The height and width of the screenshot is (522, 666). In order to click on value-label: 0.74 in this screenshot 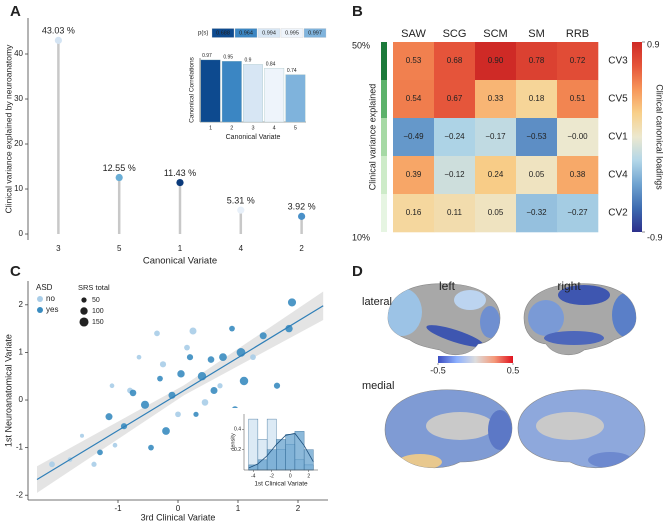, I will do `click(292, 71)`.